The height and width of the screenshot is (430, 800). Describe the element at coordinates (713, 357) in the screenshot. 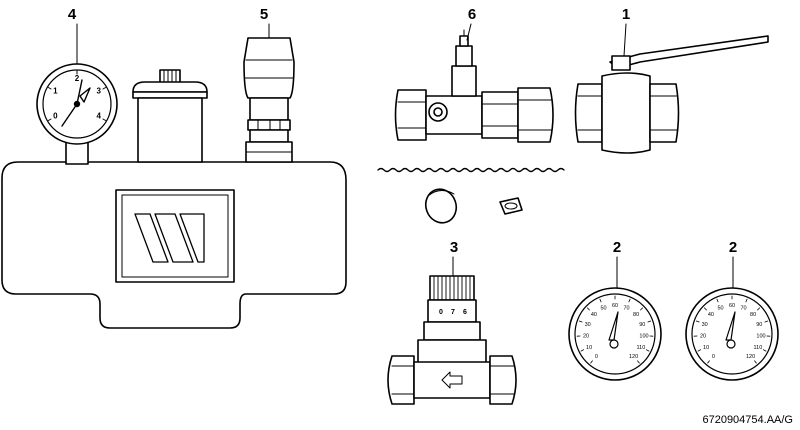

I see `thermometer-right-label: 0` at that location.